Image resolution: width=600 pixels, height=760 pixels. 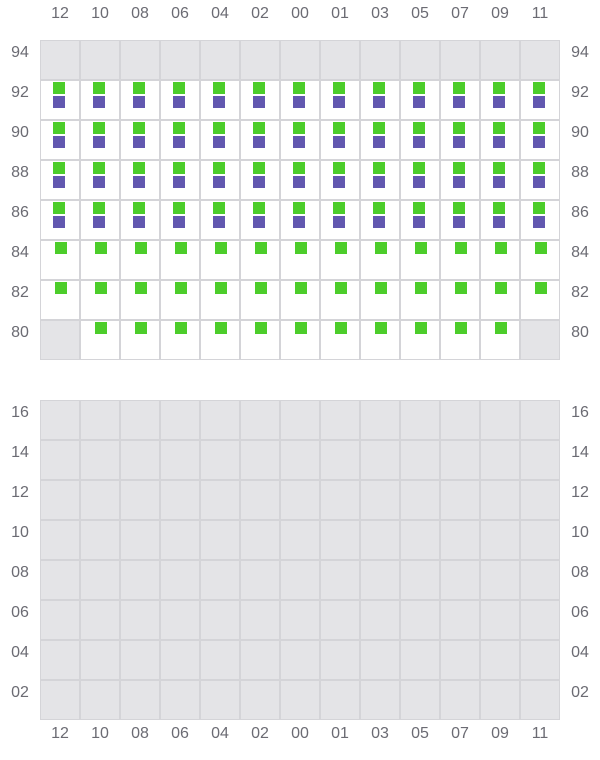 What do you see at coordinates (580, 332) in the screenshot?
I see `row-label-right: 80` at bounding box center [580, 332].